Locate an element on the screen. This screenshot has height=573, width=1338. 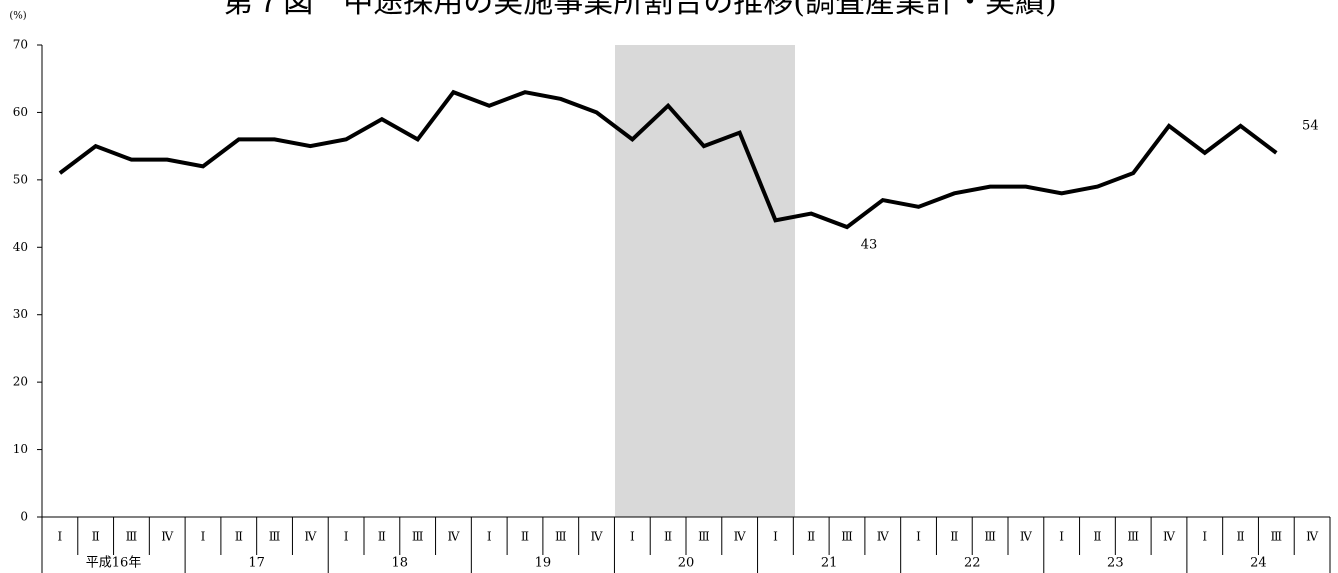
data-label: 43 is located at coordinates (869, 245).